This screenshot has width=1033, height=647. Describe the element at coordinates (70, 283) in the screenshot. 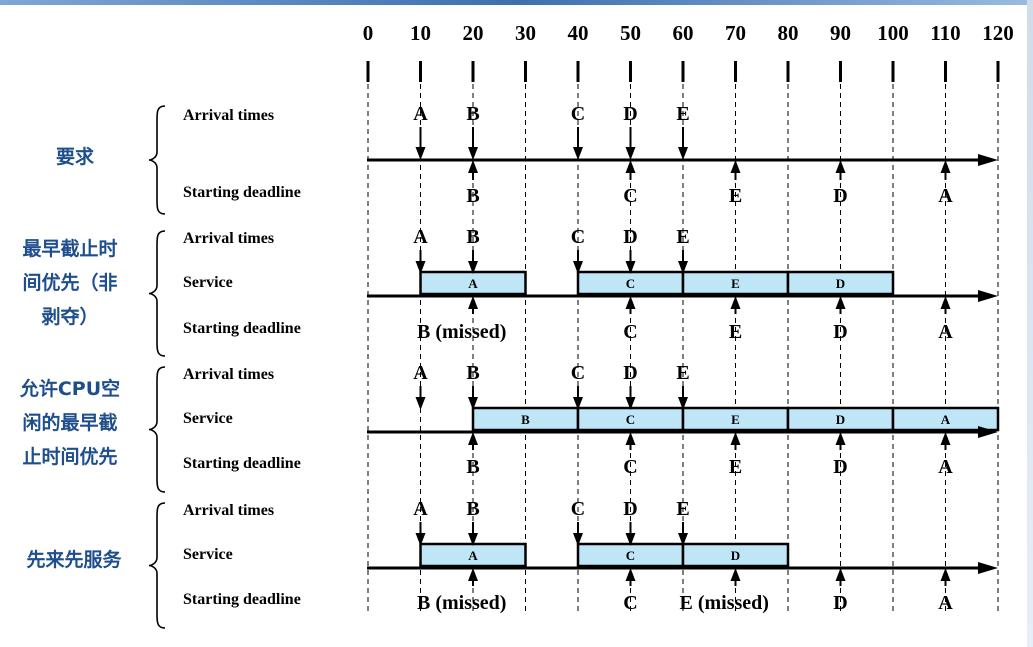

I see `group-label-edf-nonpreemptive: 最早截止时 间优先（非 剥夺）` at that location.